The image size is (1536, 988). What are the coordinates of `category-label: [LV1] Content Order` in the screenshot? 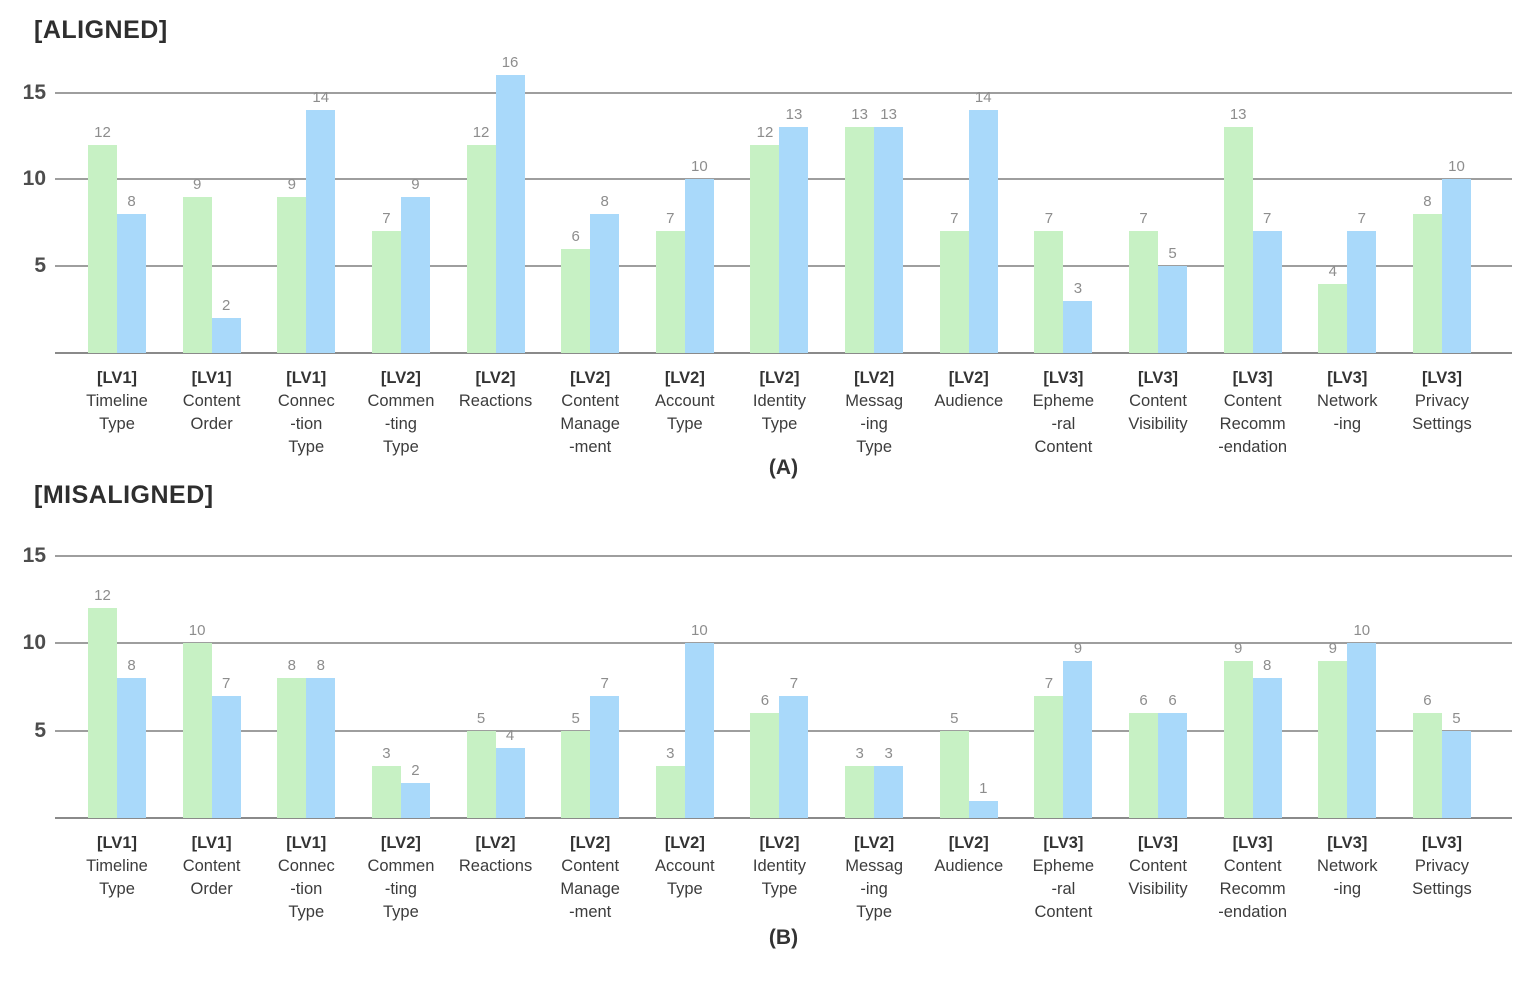 It's located at (212, 866).